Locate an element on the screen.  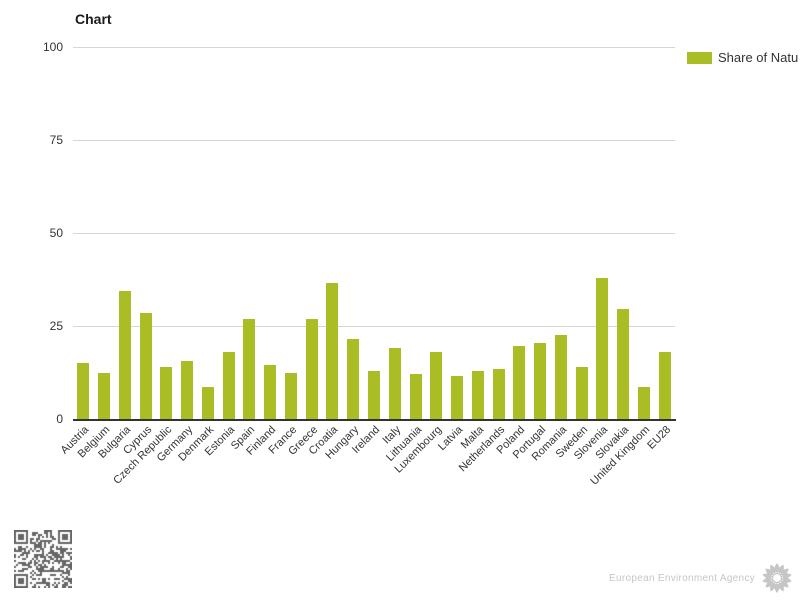
x-axis-line is located at coordinates (374, 420).